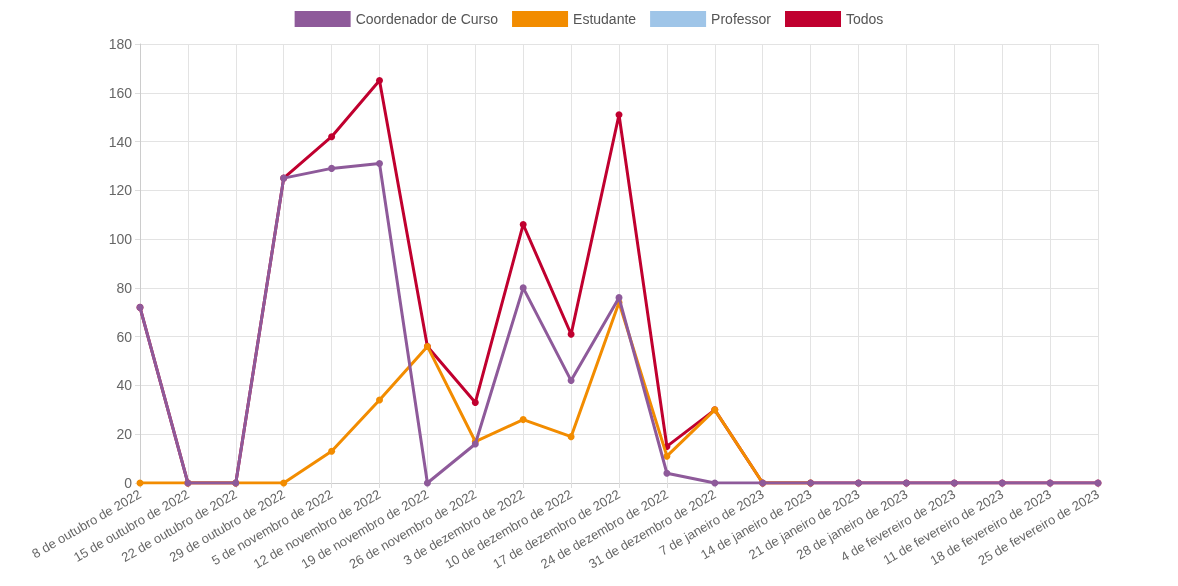  What do you see at coordinates (120, 44) in the screenshot?
I see `y-tick-label: 180` at bounding box center [120, 44].